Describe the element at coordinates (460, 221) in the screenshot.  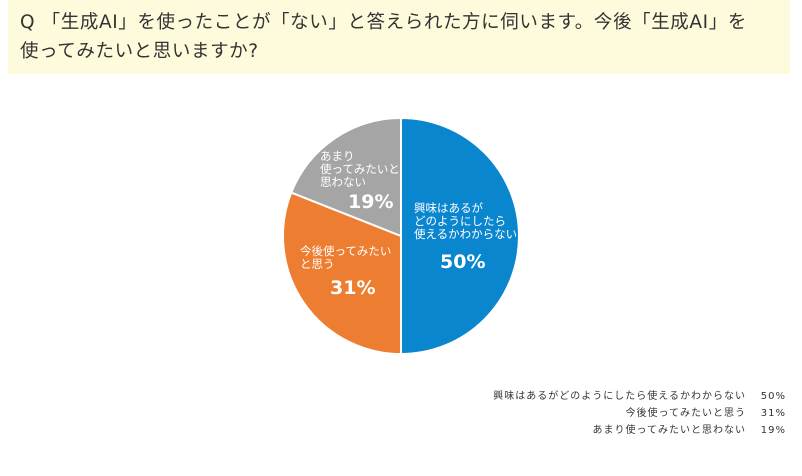
I see `slice-label: どのようにしたら` at that location.